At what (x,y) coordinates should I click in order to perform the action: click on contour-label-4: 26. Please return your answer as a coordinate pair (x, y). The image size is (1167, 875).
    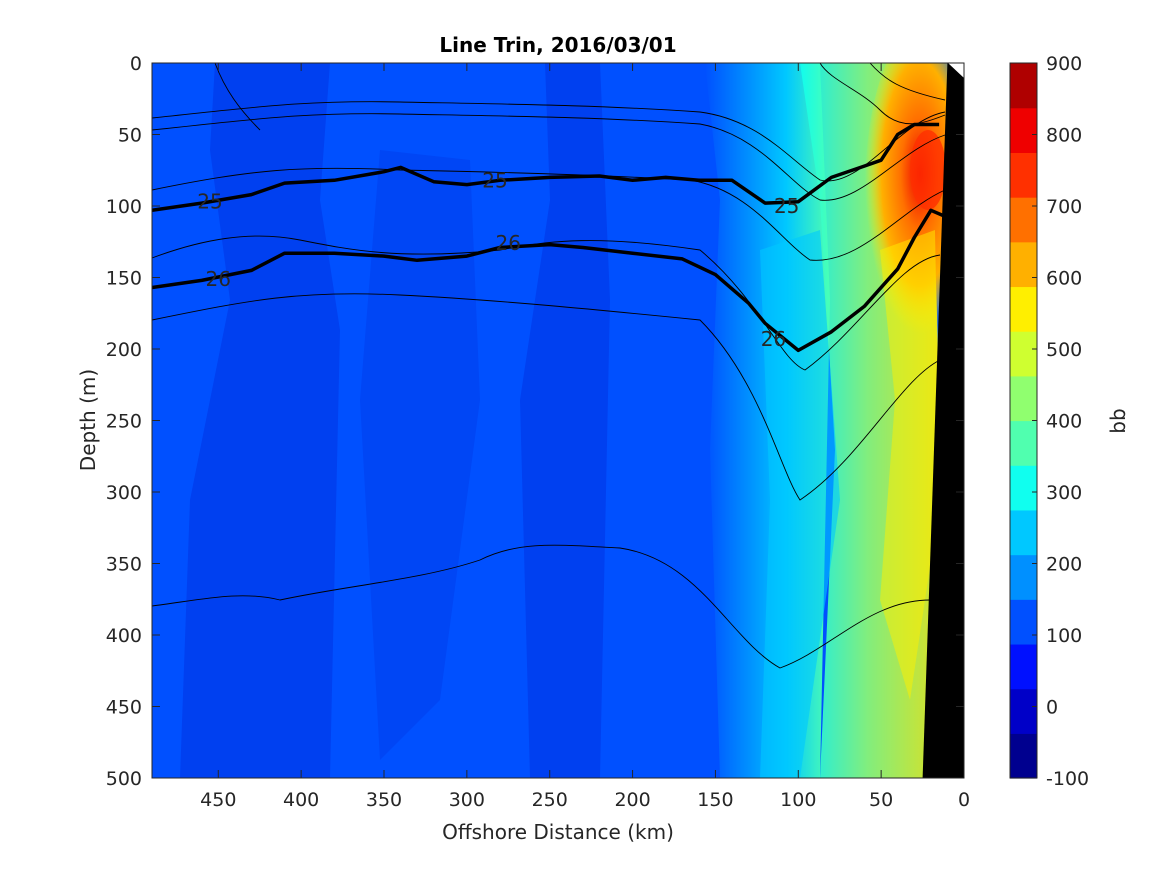
    Looking at the image, I should click on (508, 243).